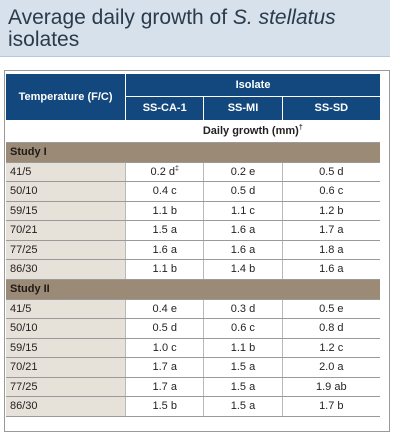 The image size is (400, 438). I want to click on growth-value: 1.7 b, so click(331, 406).